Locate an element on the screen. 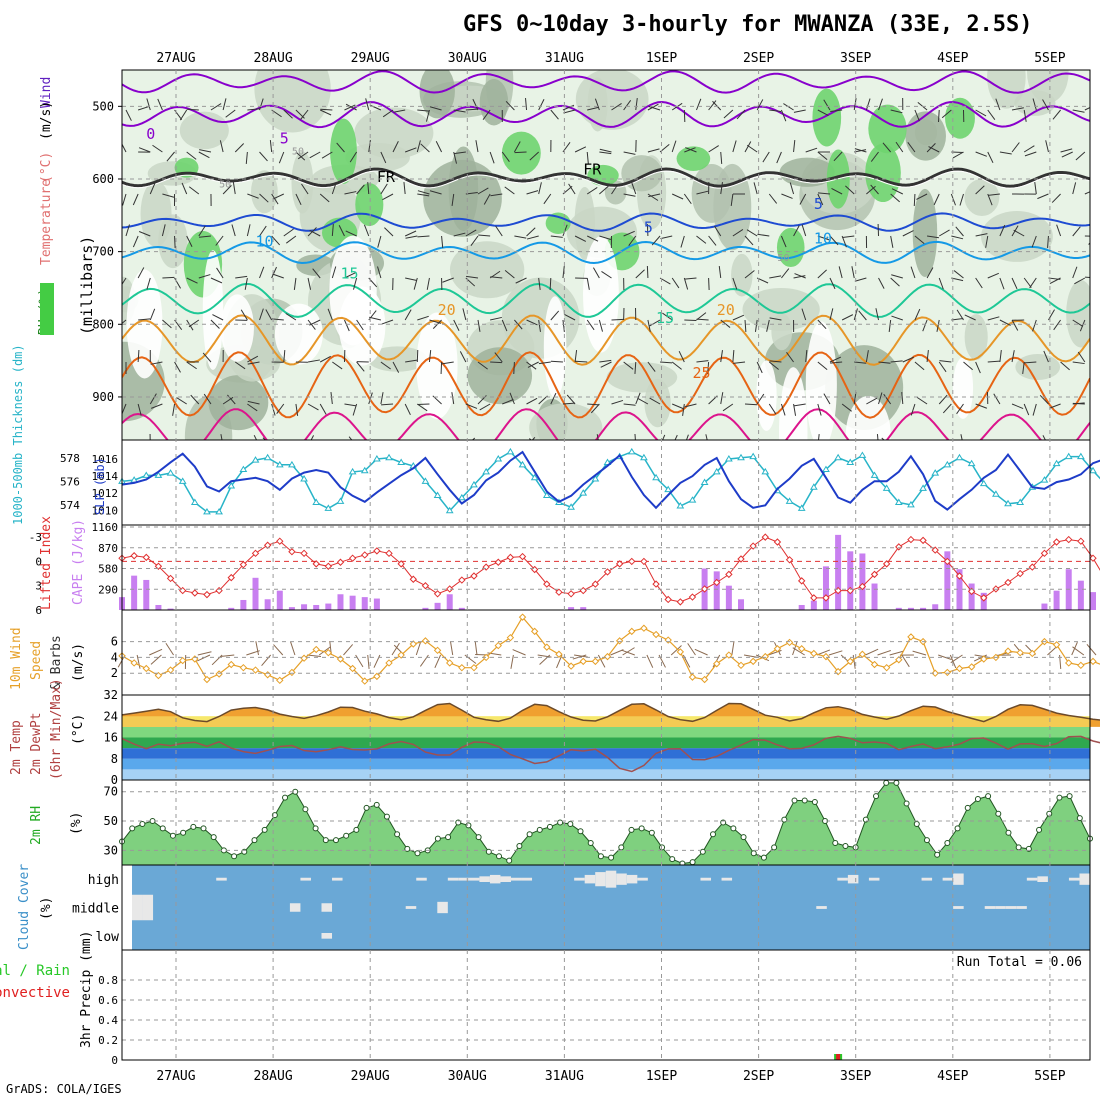 This screenshot has height=1100, width=1100. li-tick-label: 6 is located at coordinates (38, 610).